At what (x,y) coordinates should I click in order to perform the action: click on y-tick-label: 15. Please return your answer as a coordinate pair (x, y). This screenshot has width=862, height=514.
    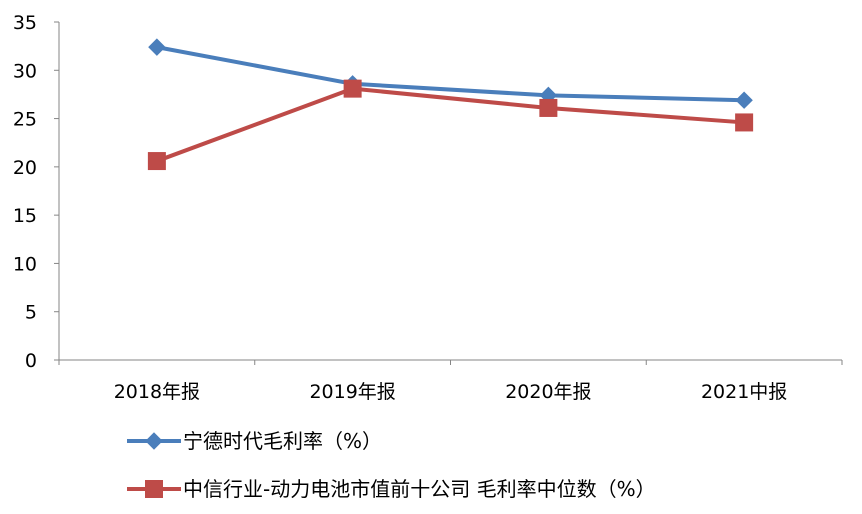
    Looking at the image, I should click on (25, 216).